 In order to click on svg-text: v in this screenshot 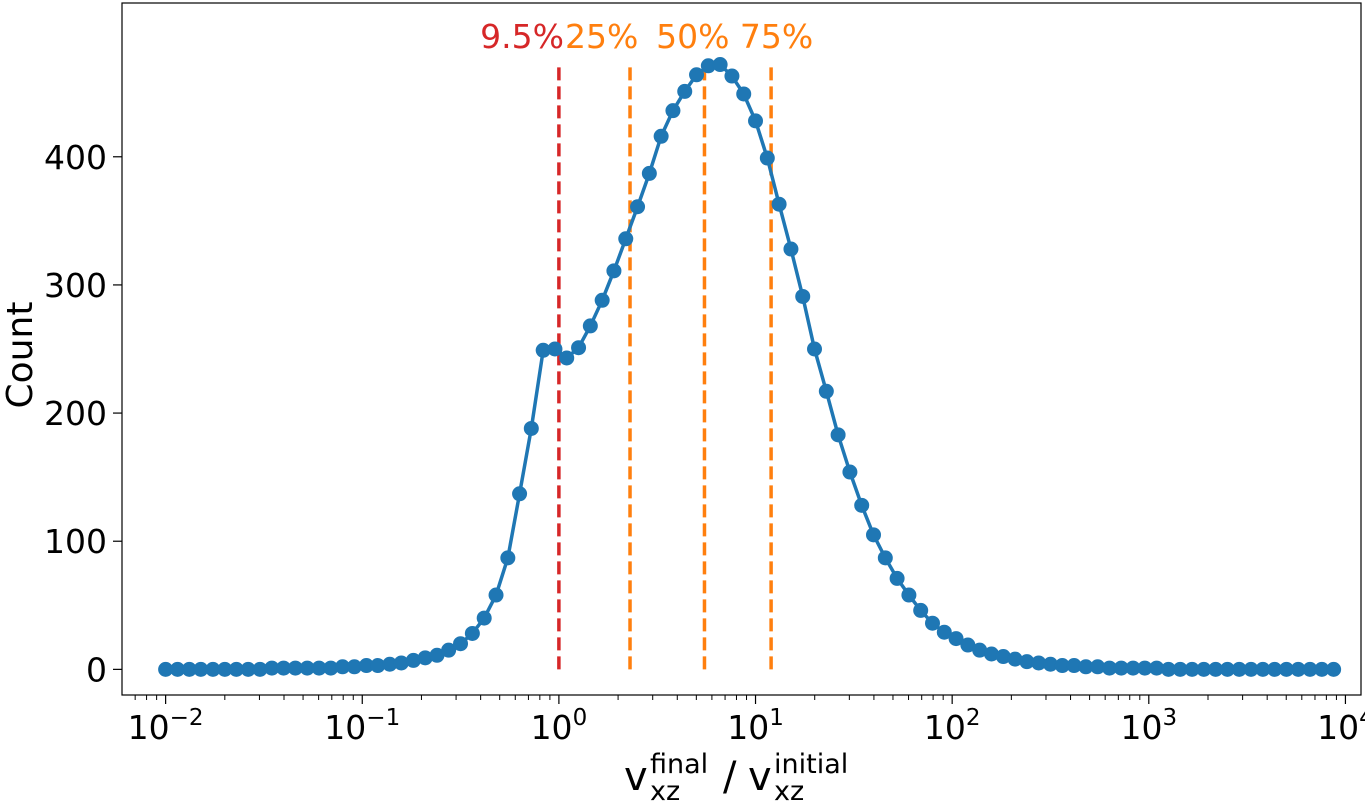, I will do `click(636, 777)`.